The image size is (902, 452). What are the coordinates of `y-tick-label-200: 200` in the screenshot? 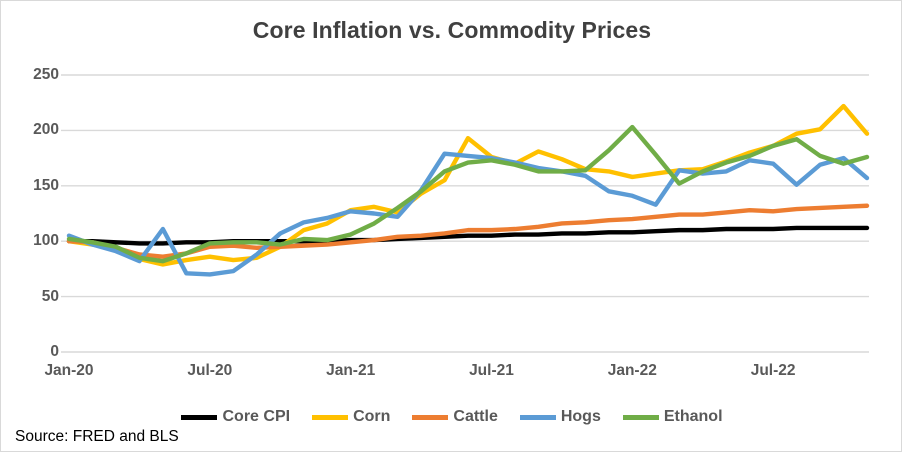 It's located at (46, 130).